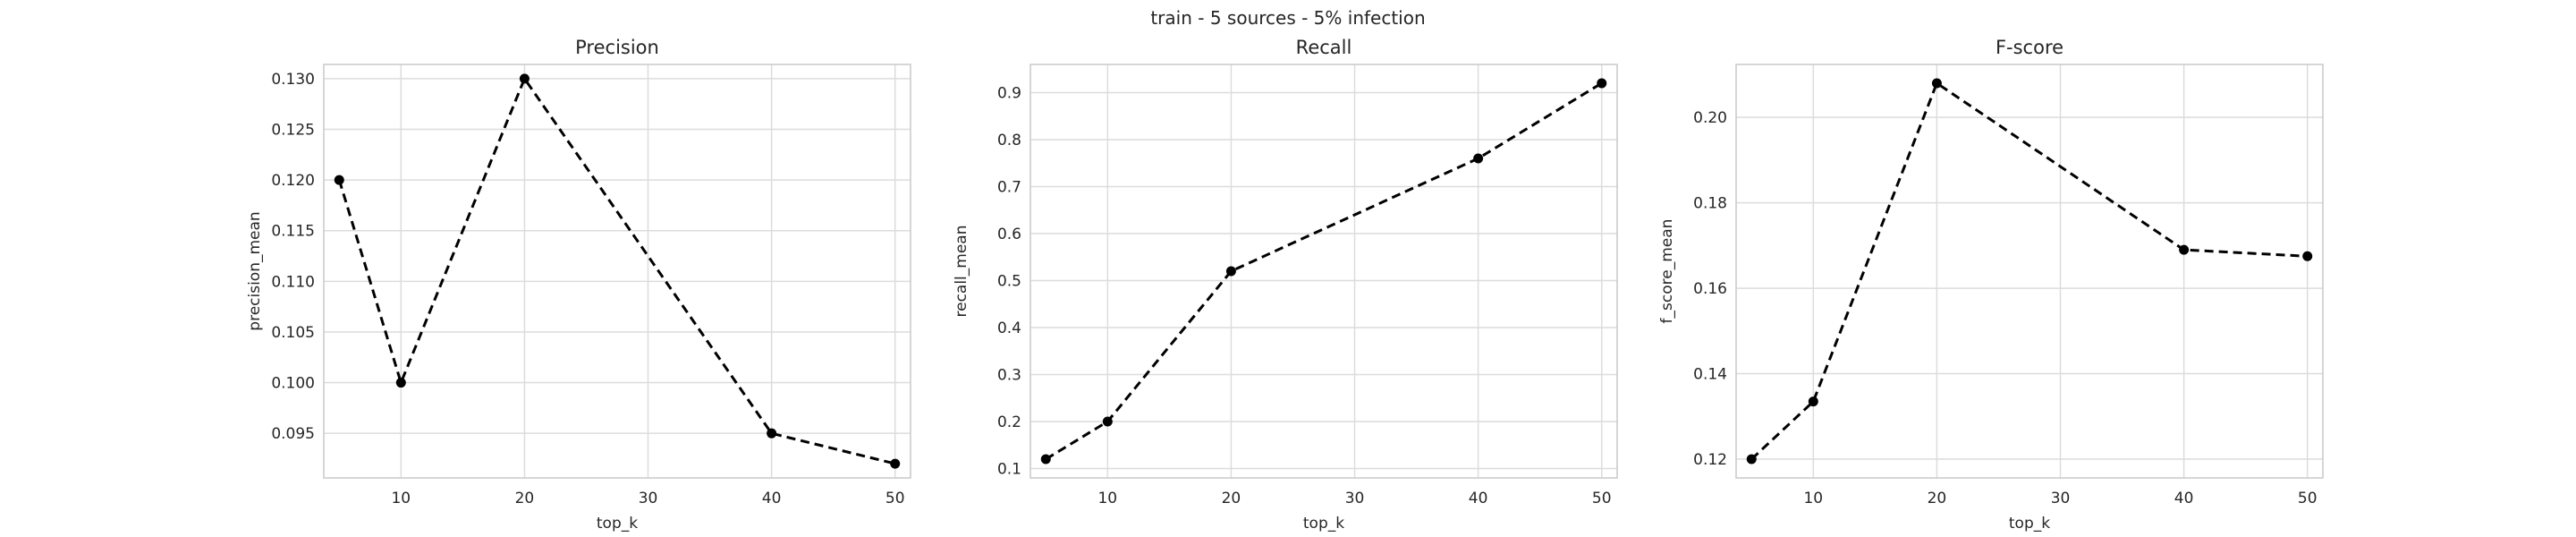 This screenshot has height=537, width=2576. Describe the element at coordinates (1710, 289) in the screenshot. I see `y-tick-label: 0.16` at that location.